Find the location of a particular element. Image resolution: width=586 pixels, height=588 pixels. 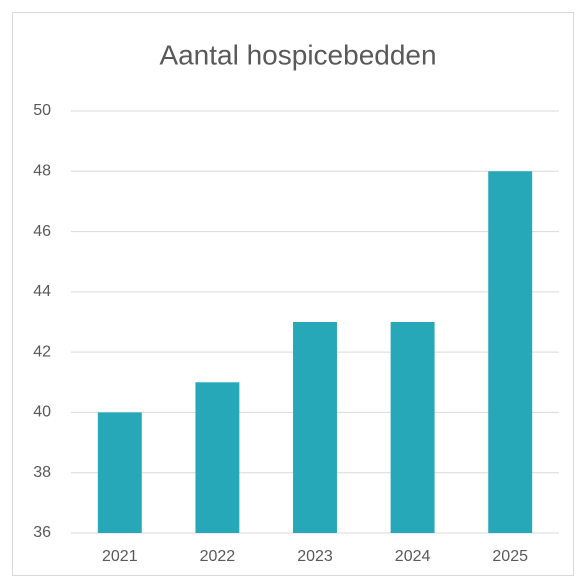

x-tick-label: 2025 is located at coordinates (510, 556).